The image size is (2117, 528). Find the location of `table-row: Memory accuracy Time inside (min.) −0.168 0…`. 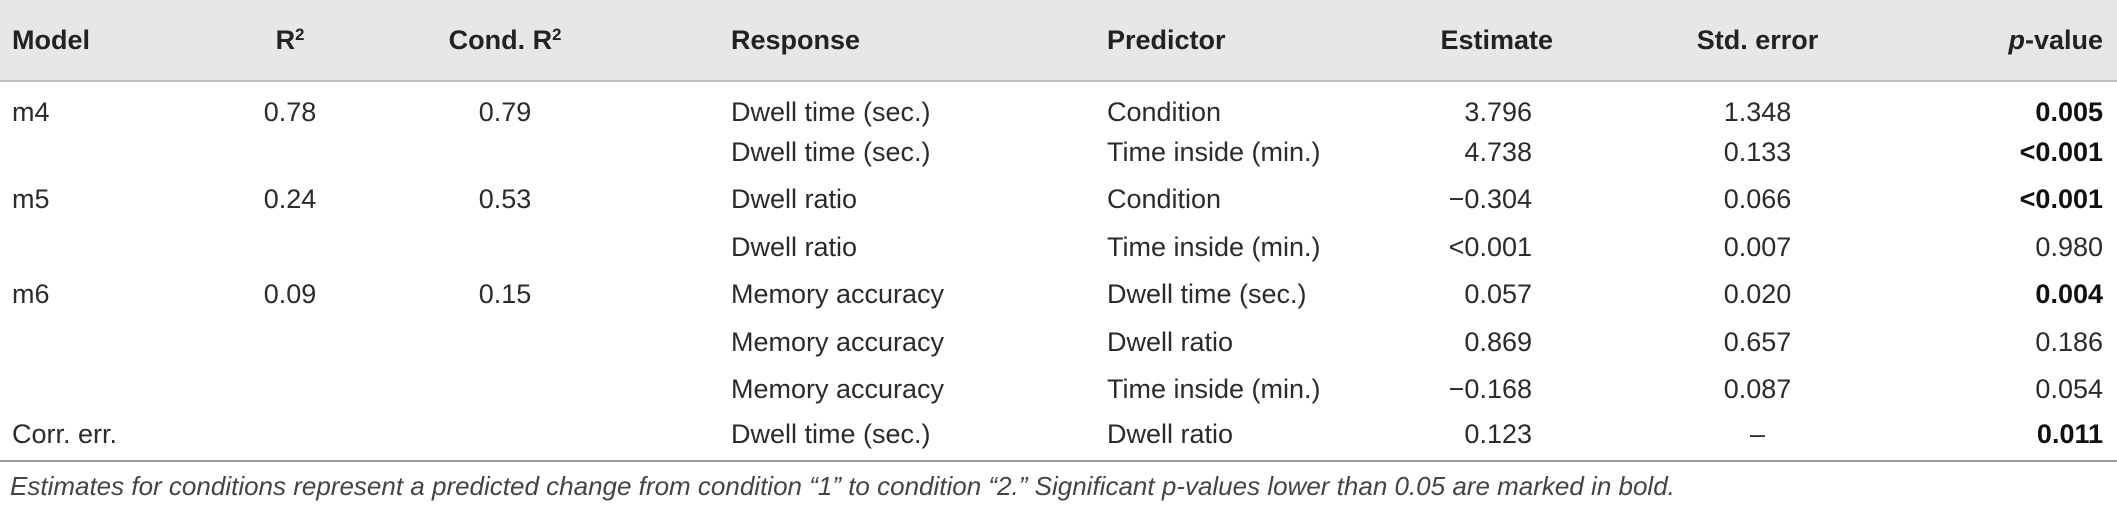

table-row: Memory accuracy Time inside (min.) −0.168 0… is located at coordinates (1058, 390).